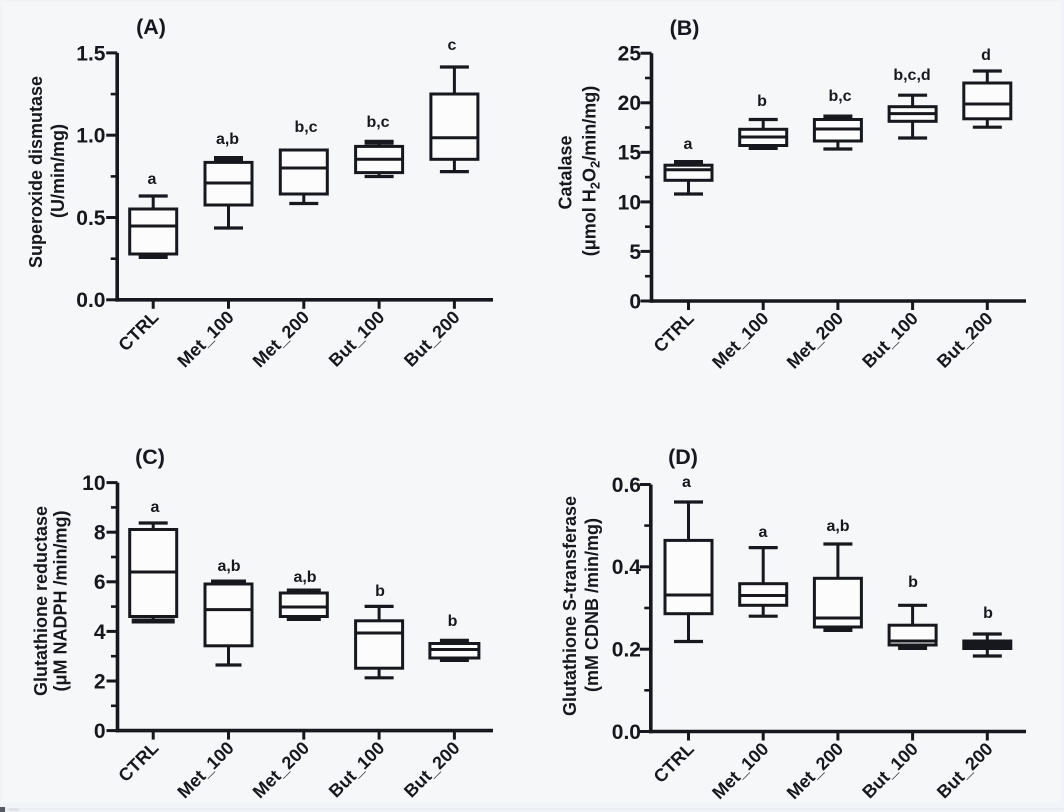  Describe the element at coordinates (100, 681) in the screenshot. I see `svg-text: 2` at that location.